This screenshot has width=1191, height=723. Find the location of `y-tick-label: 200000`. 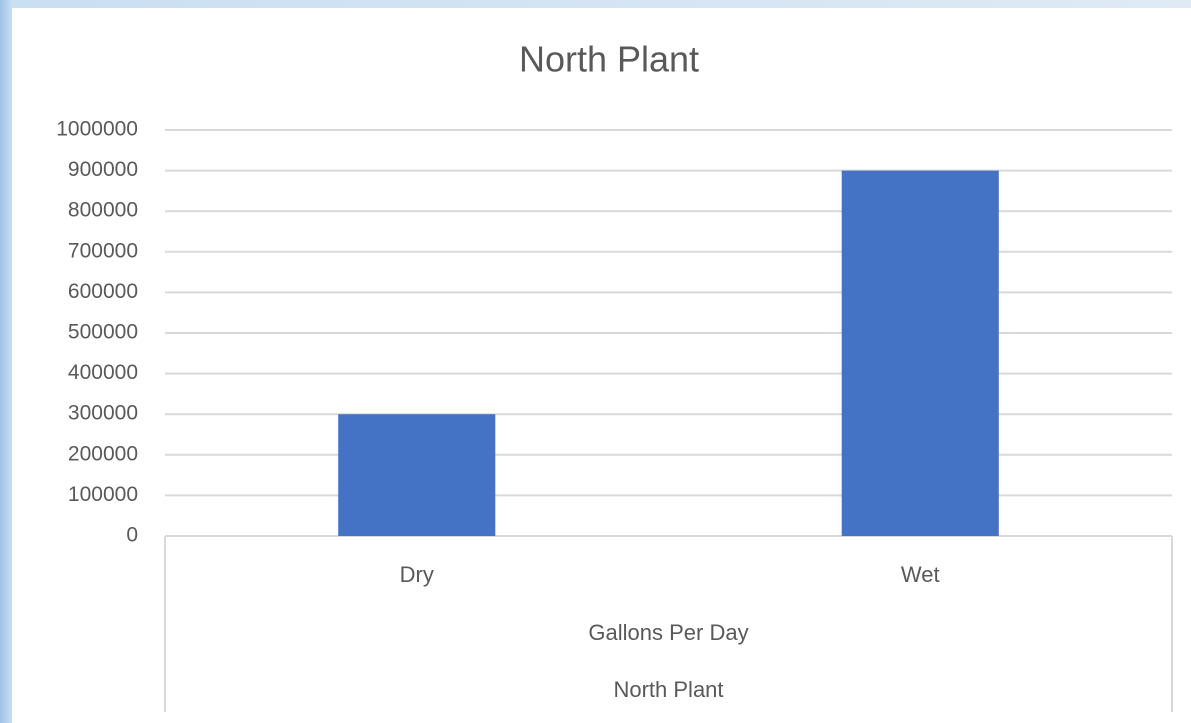

y-tick-label: 200000 is located at coordinates (103, 453).